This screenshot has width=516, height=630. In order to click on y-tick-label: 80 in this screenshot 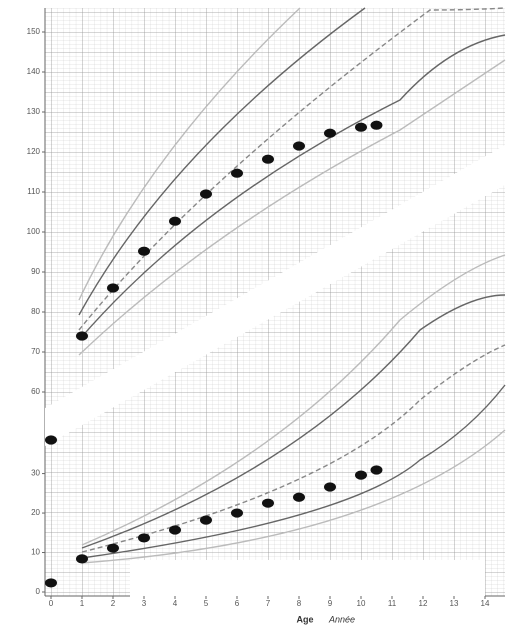, I will do `click(35, 311)`.